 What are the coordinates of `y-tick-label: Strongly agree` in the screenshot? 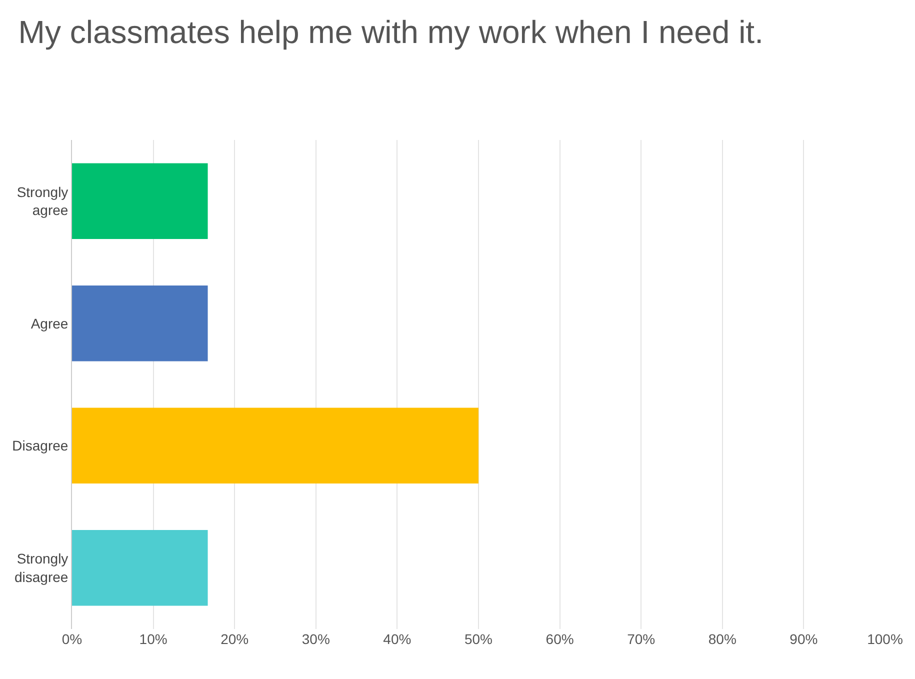 It's located at (42, 201).